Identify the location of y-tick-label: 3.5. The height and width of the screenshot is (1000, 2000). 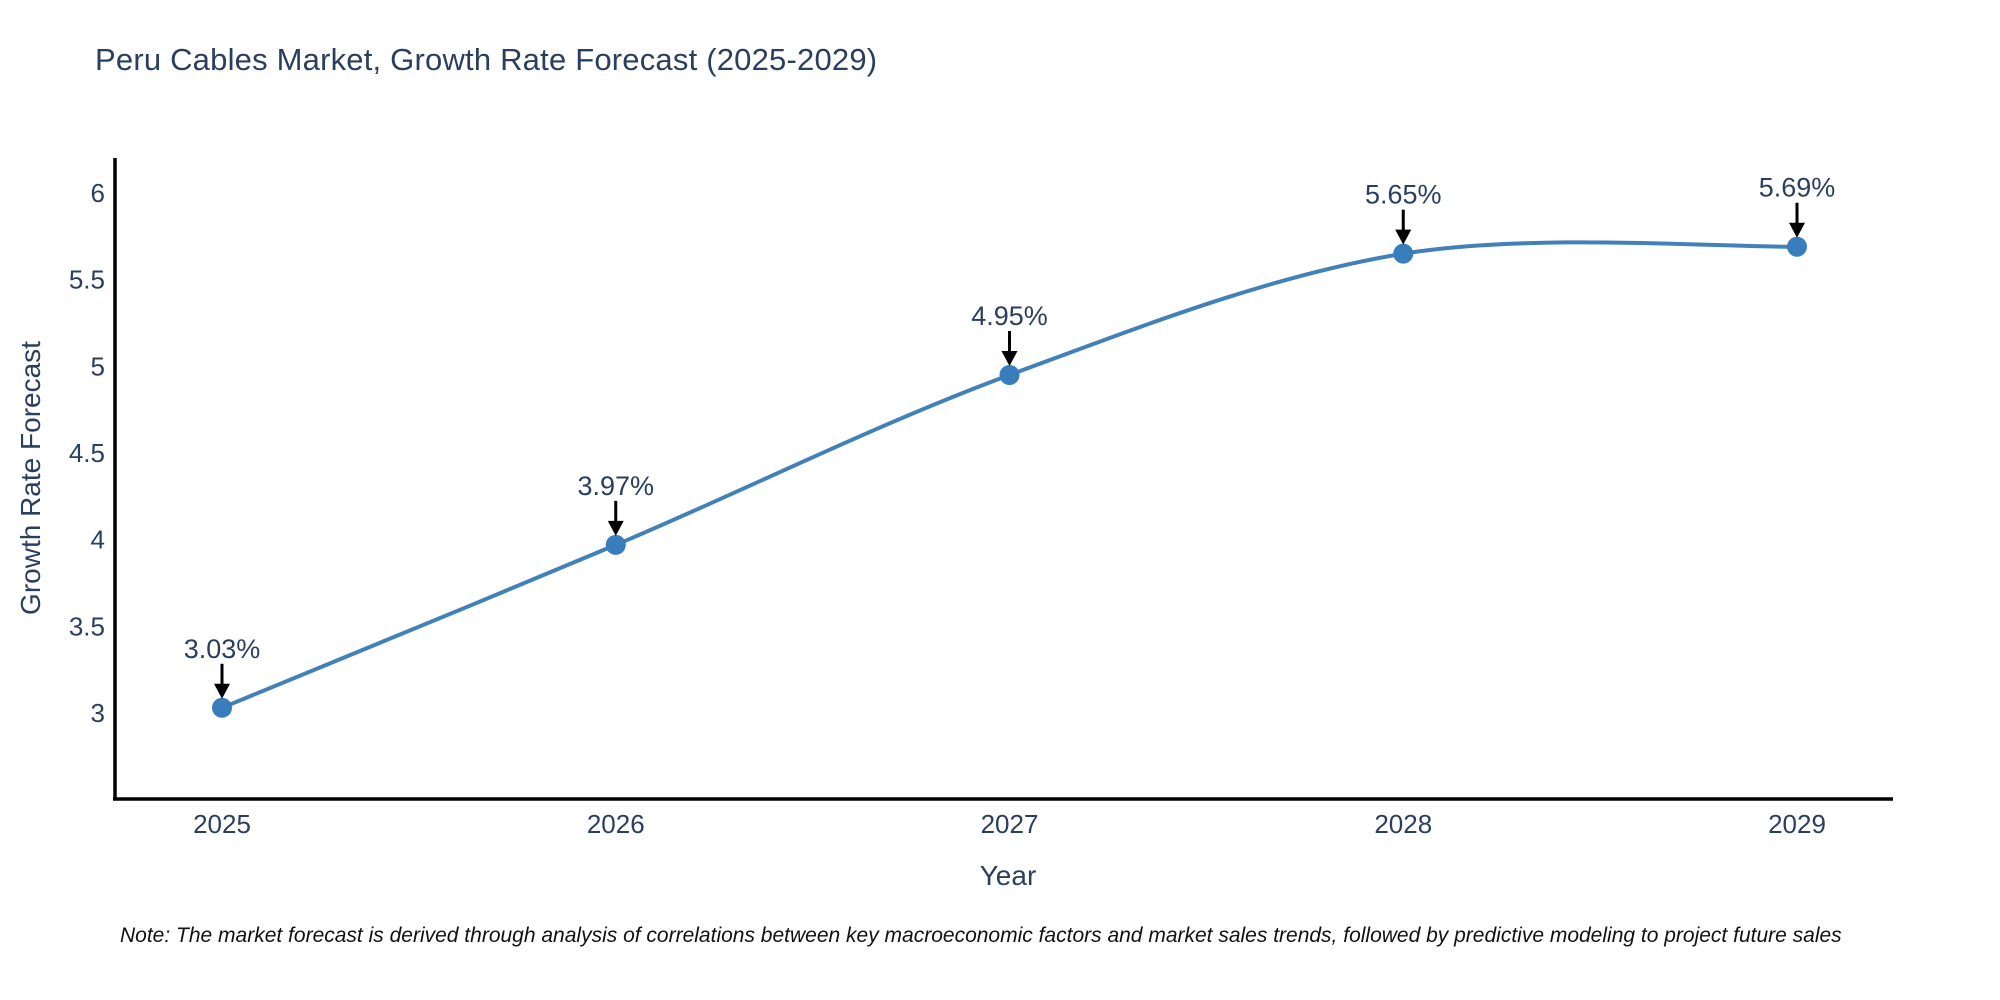
(87, 626).